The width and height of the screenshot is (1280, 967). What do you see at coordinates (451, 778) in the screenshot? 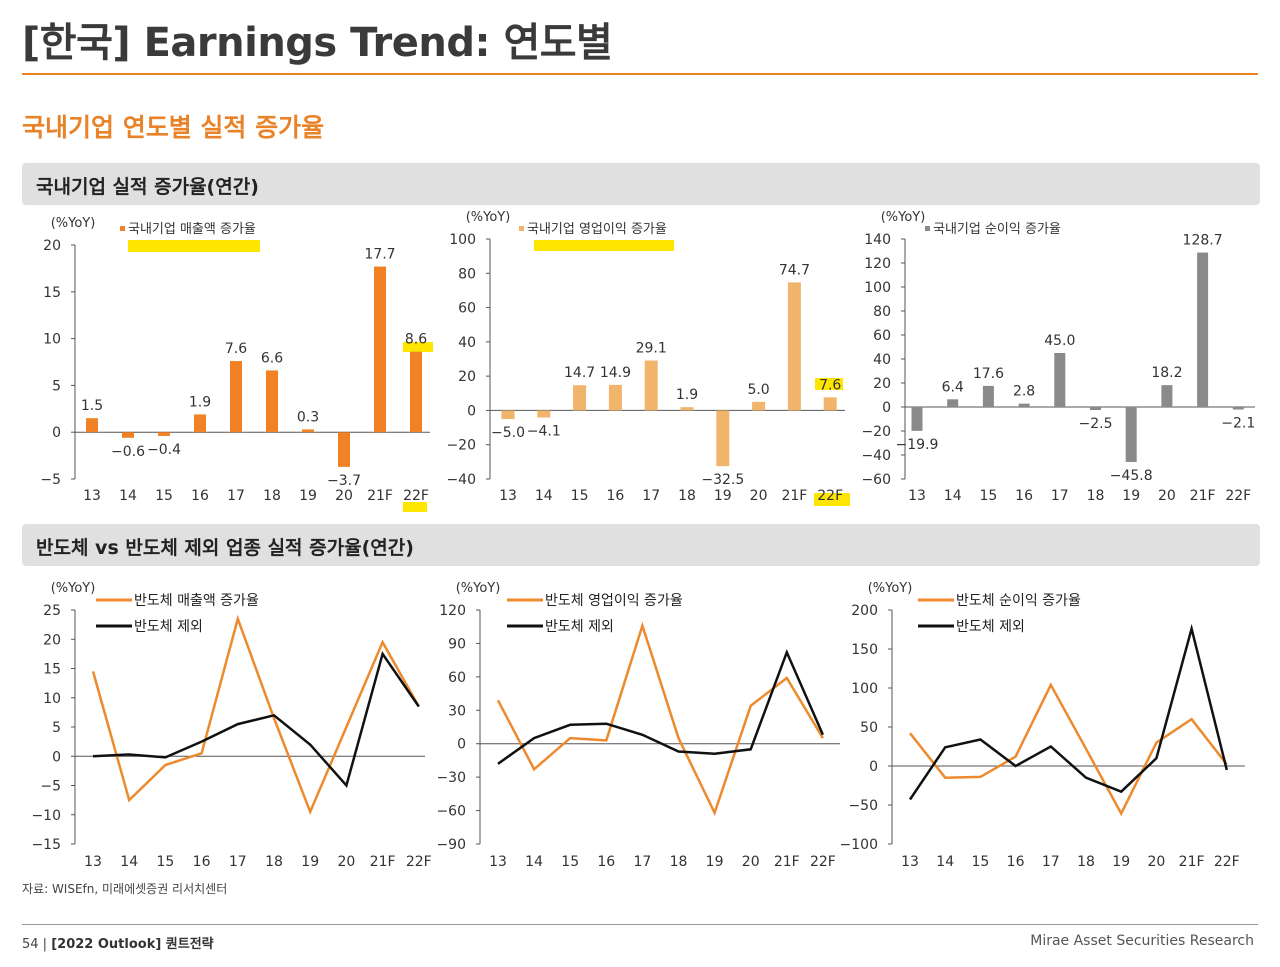
I see `y-tick-label: −30` at bounding box center [451, 778].